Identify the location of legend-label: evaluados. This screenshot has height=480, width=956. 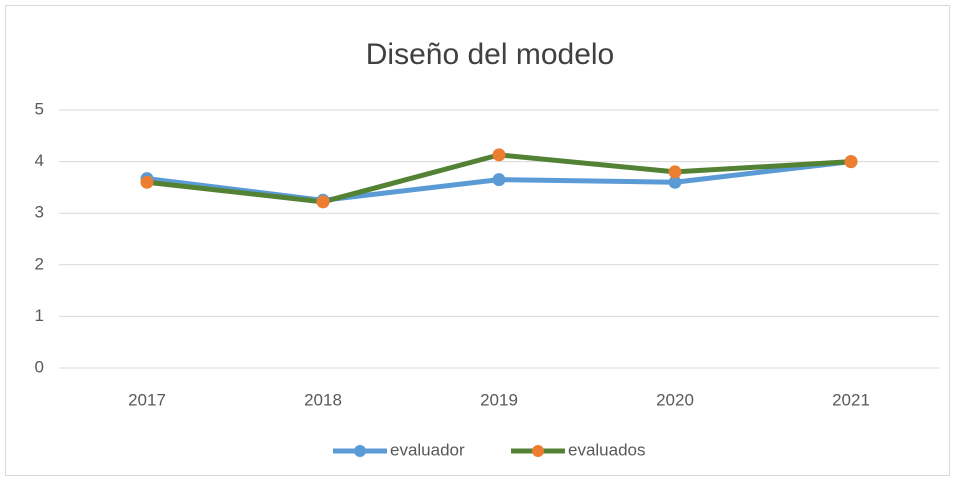
(607, 449).